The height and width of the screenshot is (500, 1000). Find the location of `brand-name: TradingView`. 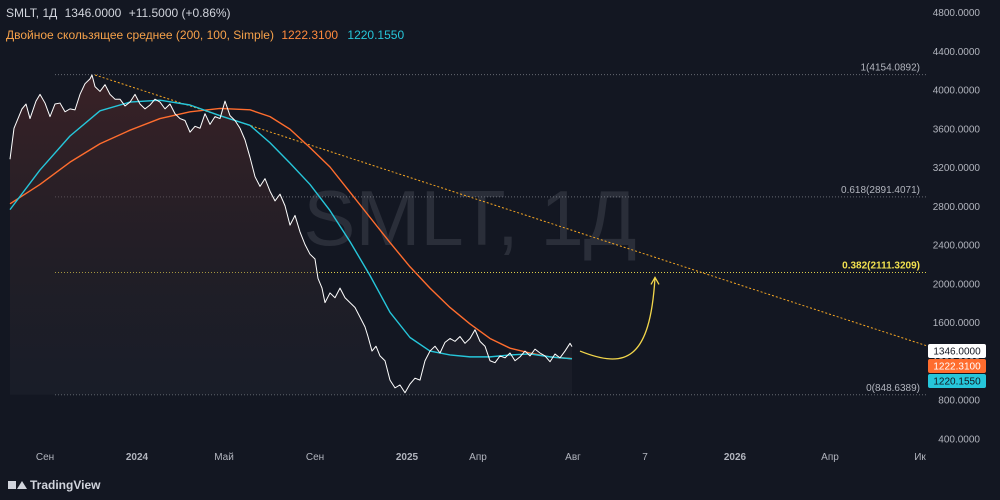

brand-name: TradingView is located at coordinates (65, 485).